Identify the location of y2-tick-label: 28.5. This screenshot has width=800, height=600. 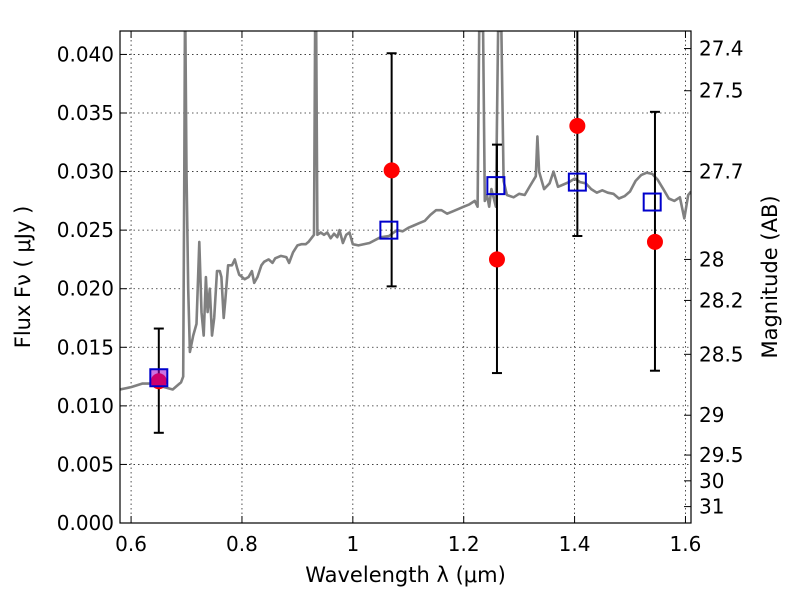
(721, 354).